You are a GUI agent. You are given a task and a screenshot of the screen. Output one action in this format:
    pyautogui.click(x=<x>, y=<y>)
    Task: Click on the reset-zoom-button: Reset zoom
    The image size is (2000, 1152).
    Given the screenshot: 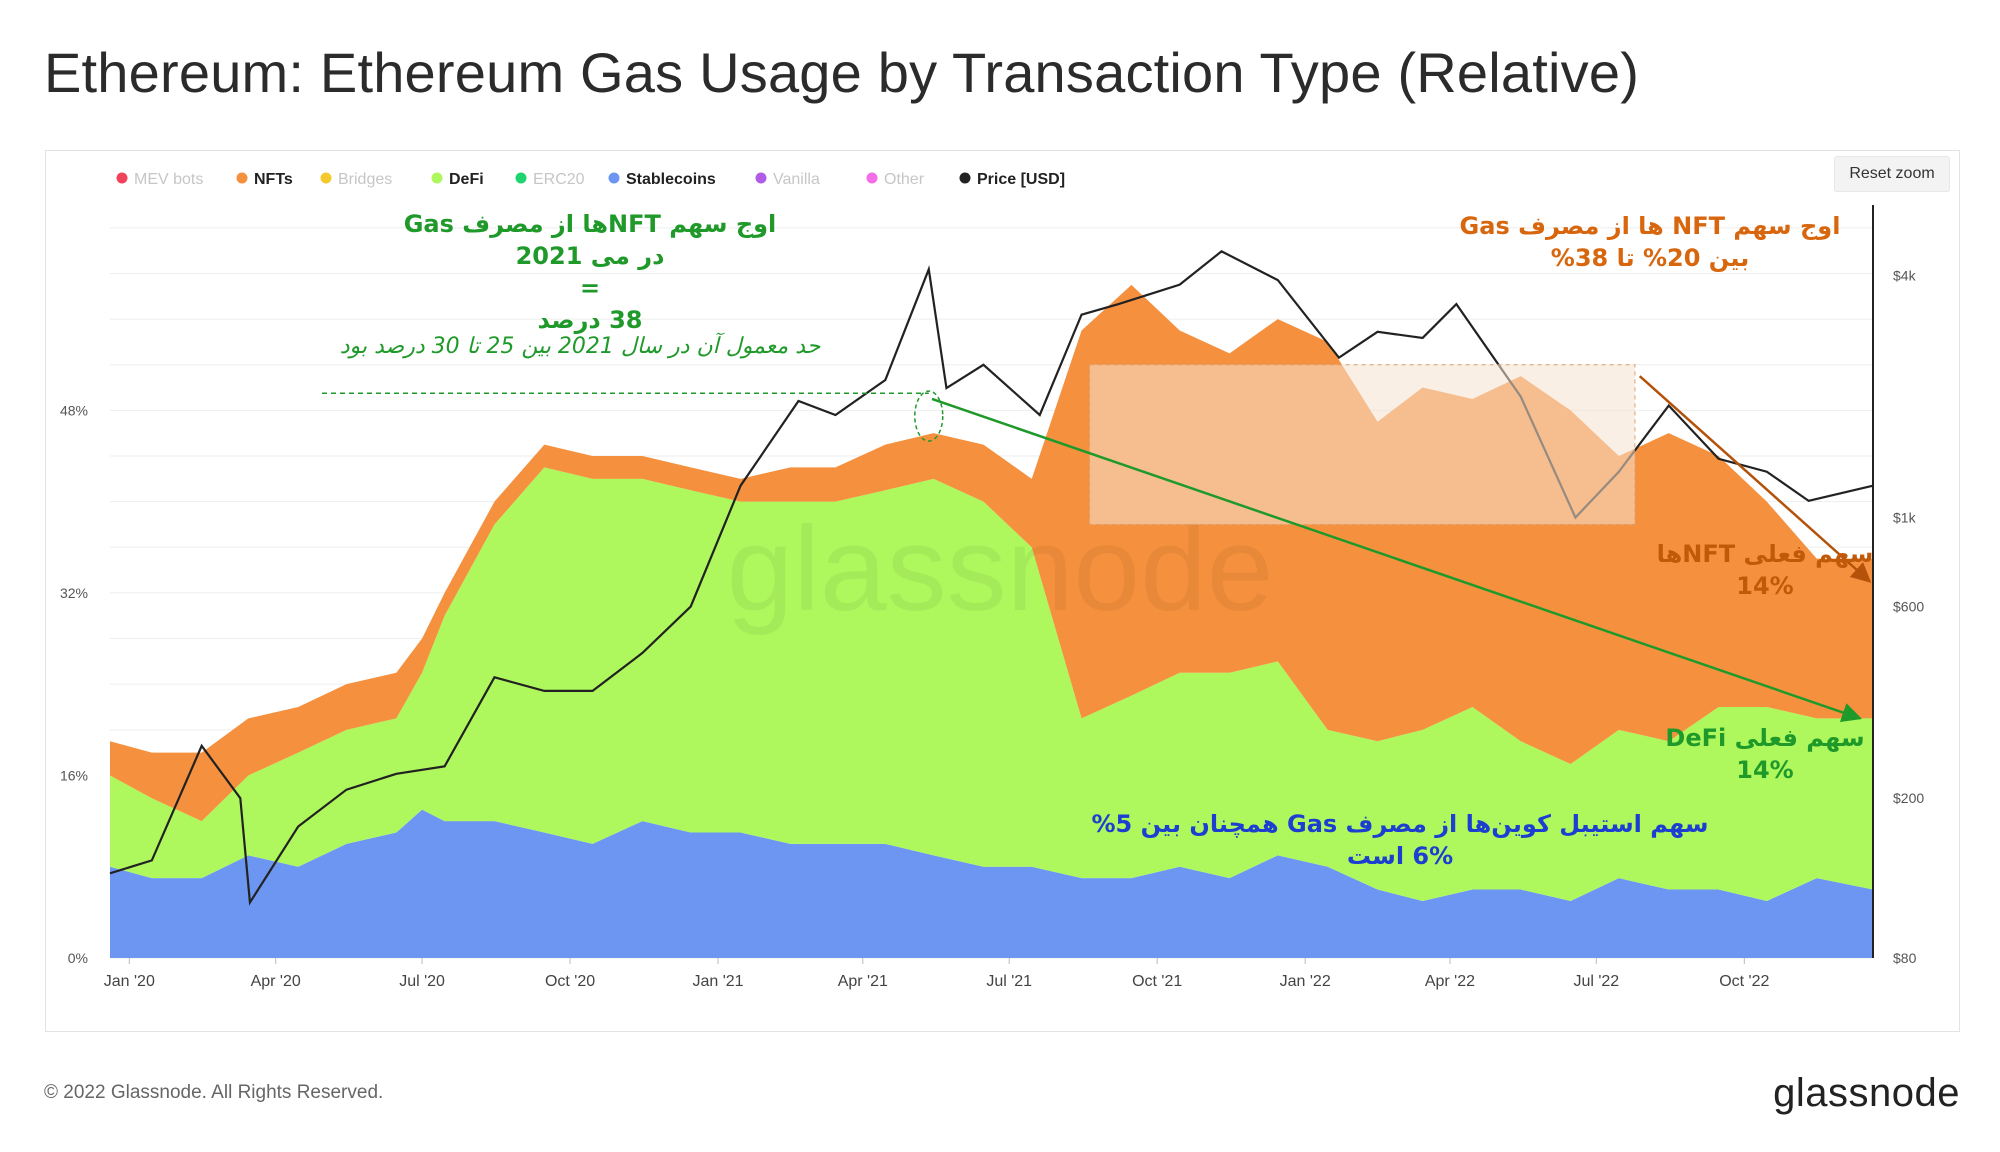 What is the action you would take?
    pyautogui.click(x=1892, y=174)
    